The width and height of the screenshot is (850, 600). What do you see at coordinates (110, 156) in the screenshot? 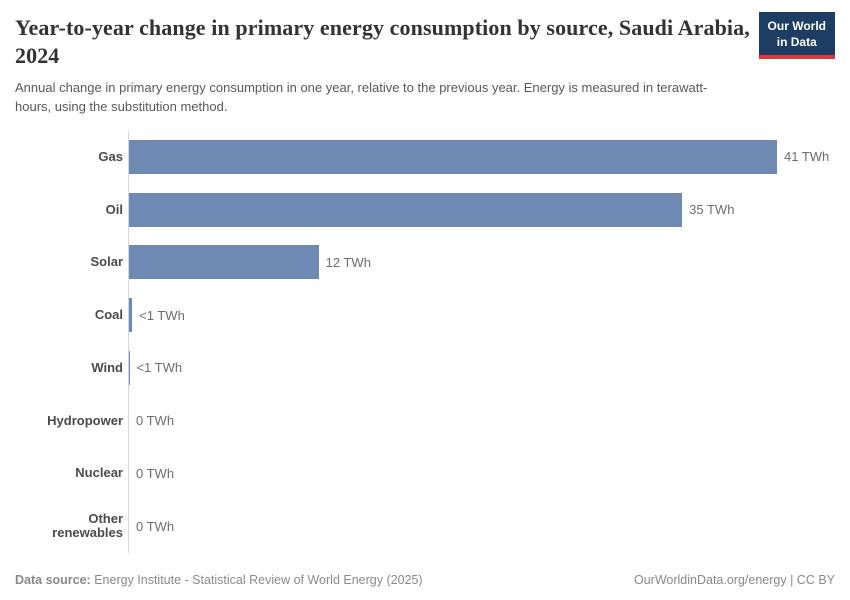
I see `category-label-gas: Gas` at bounding box center [110, 156].